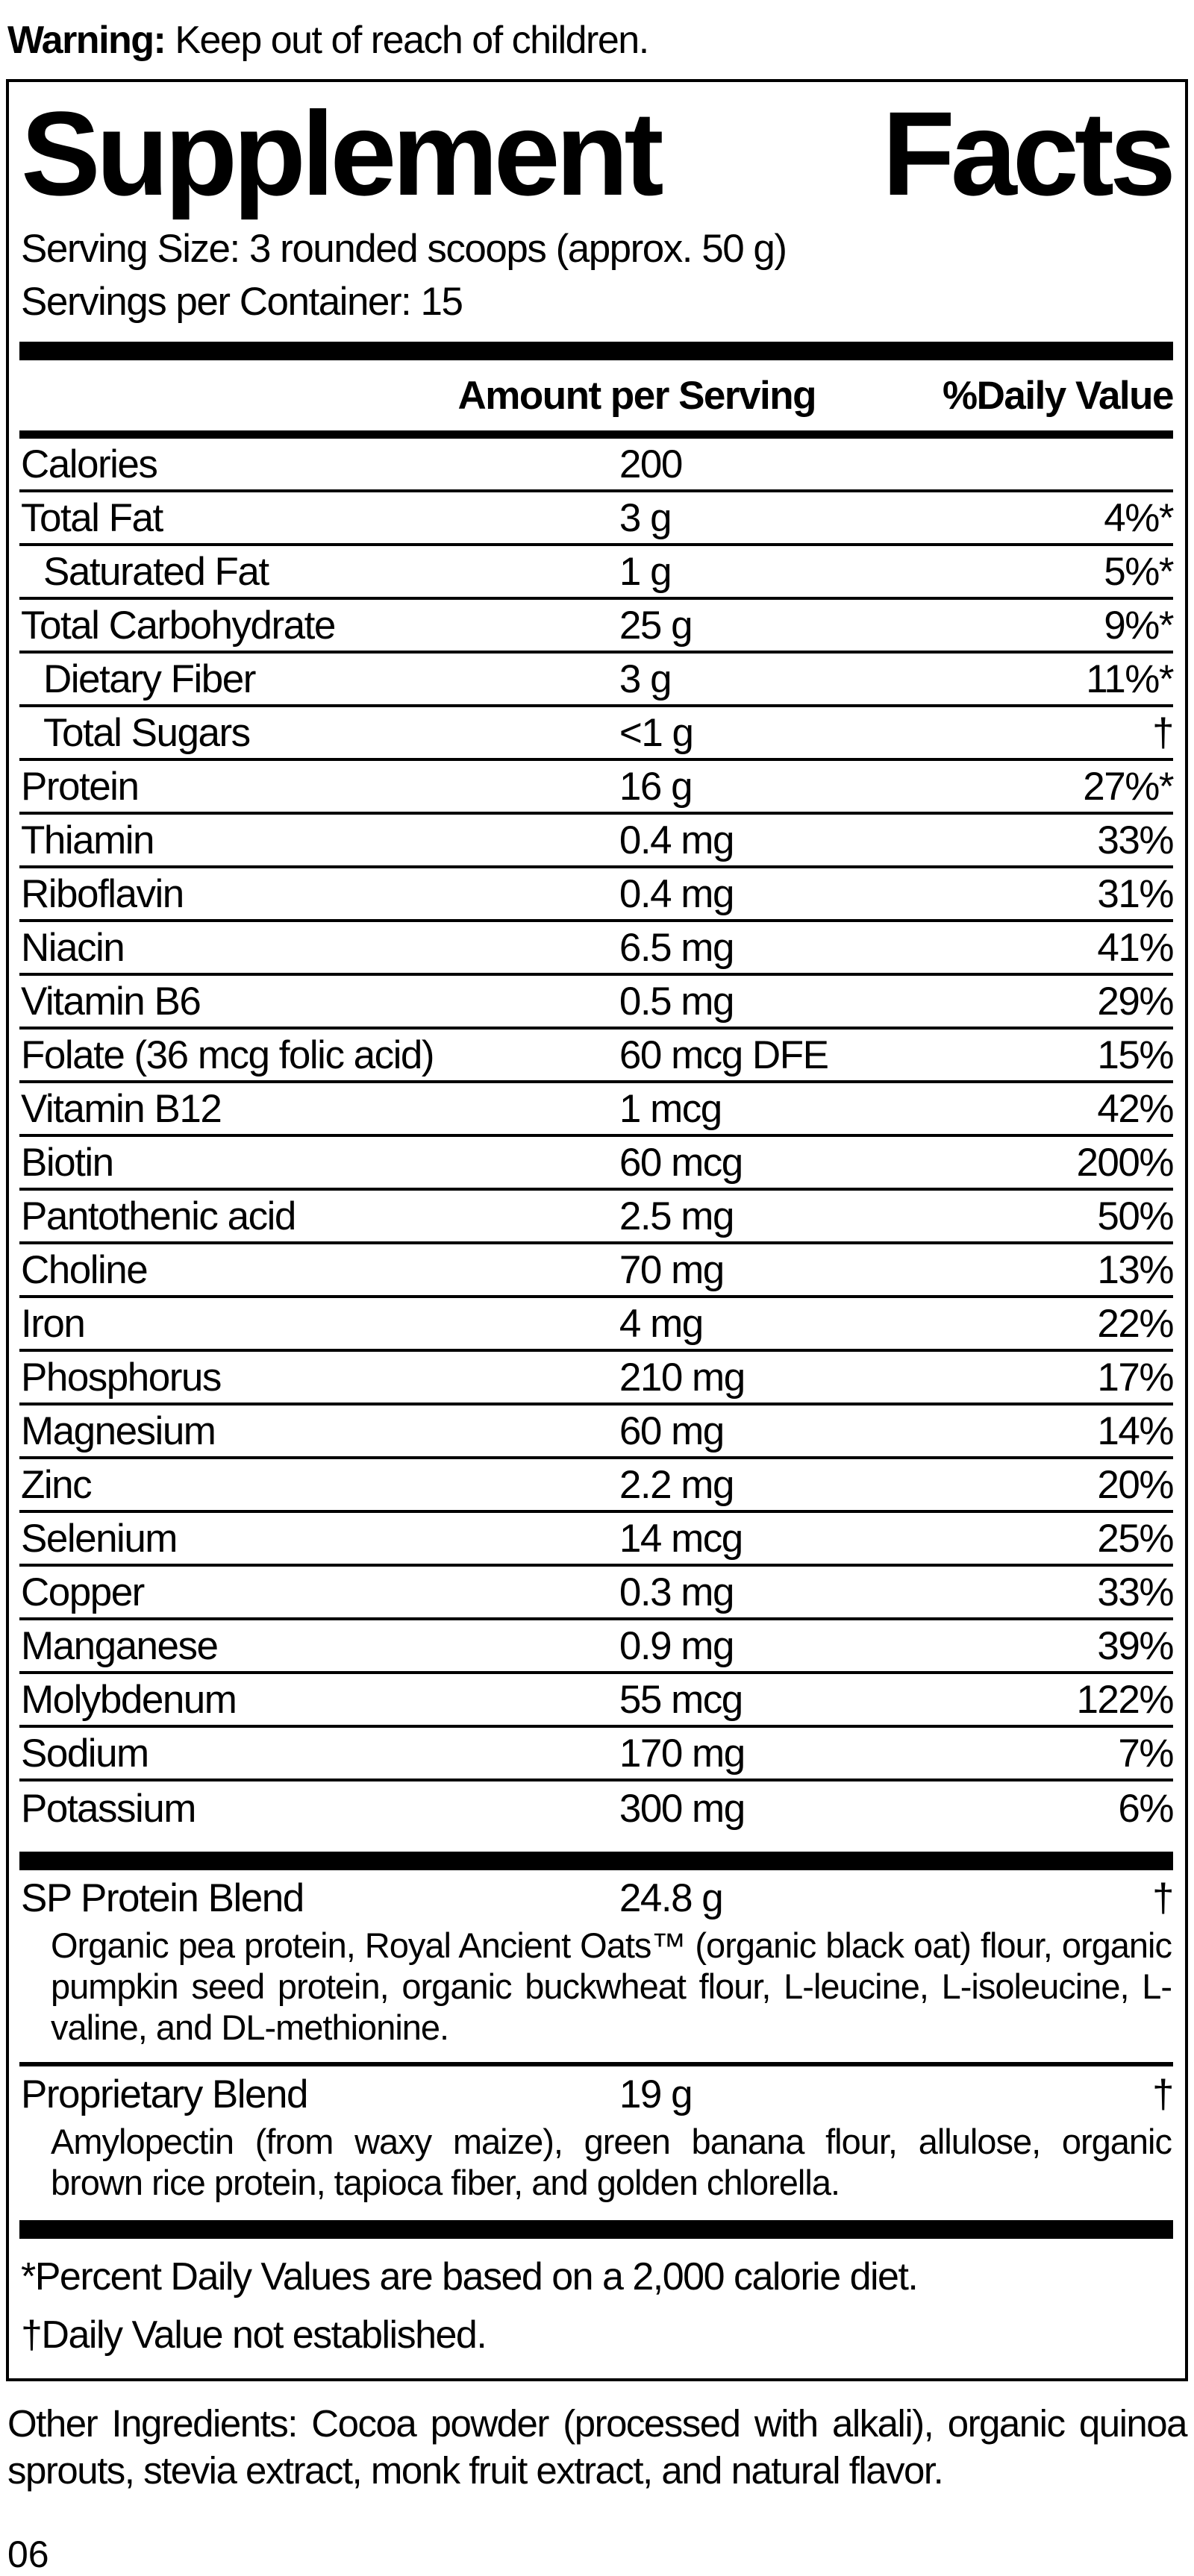  What do you see at coordinates (121, 1377) in the screenshot?
I see `nutrient-name: Phosphorus` at bounding box center [121, 1377].